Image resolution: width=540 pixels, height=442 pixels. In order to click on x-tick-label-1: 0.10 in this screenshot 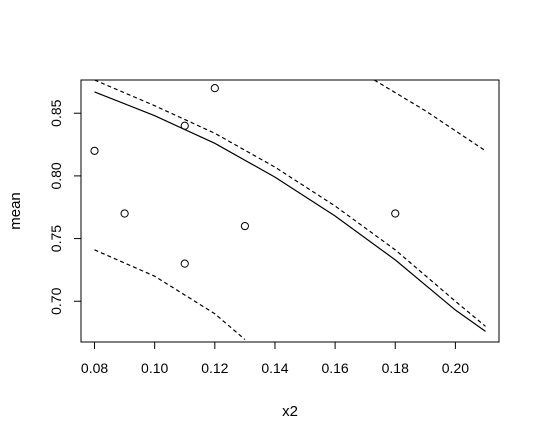, I will do `click(154, 368)`.